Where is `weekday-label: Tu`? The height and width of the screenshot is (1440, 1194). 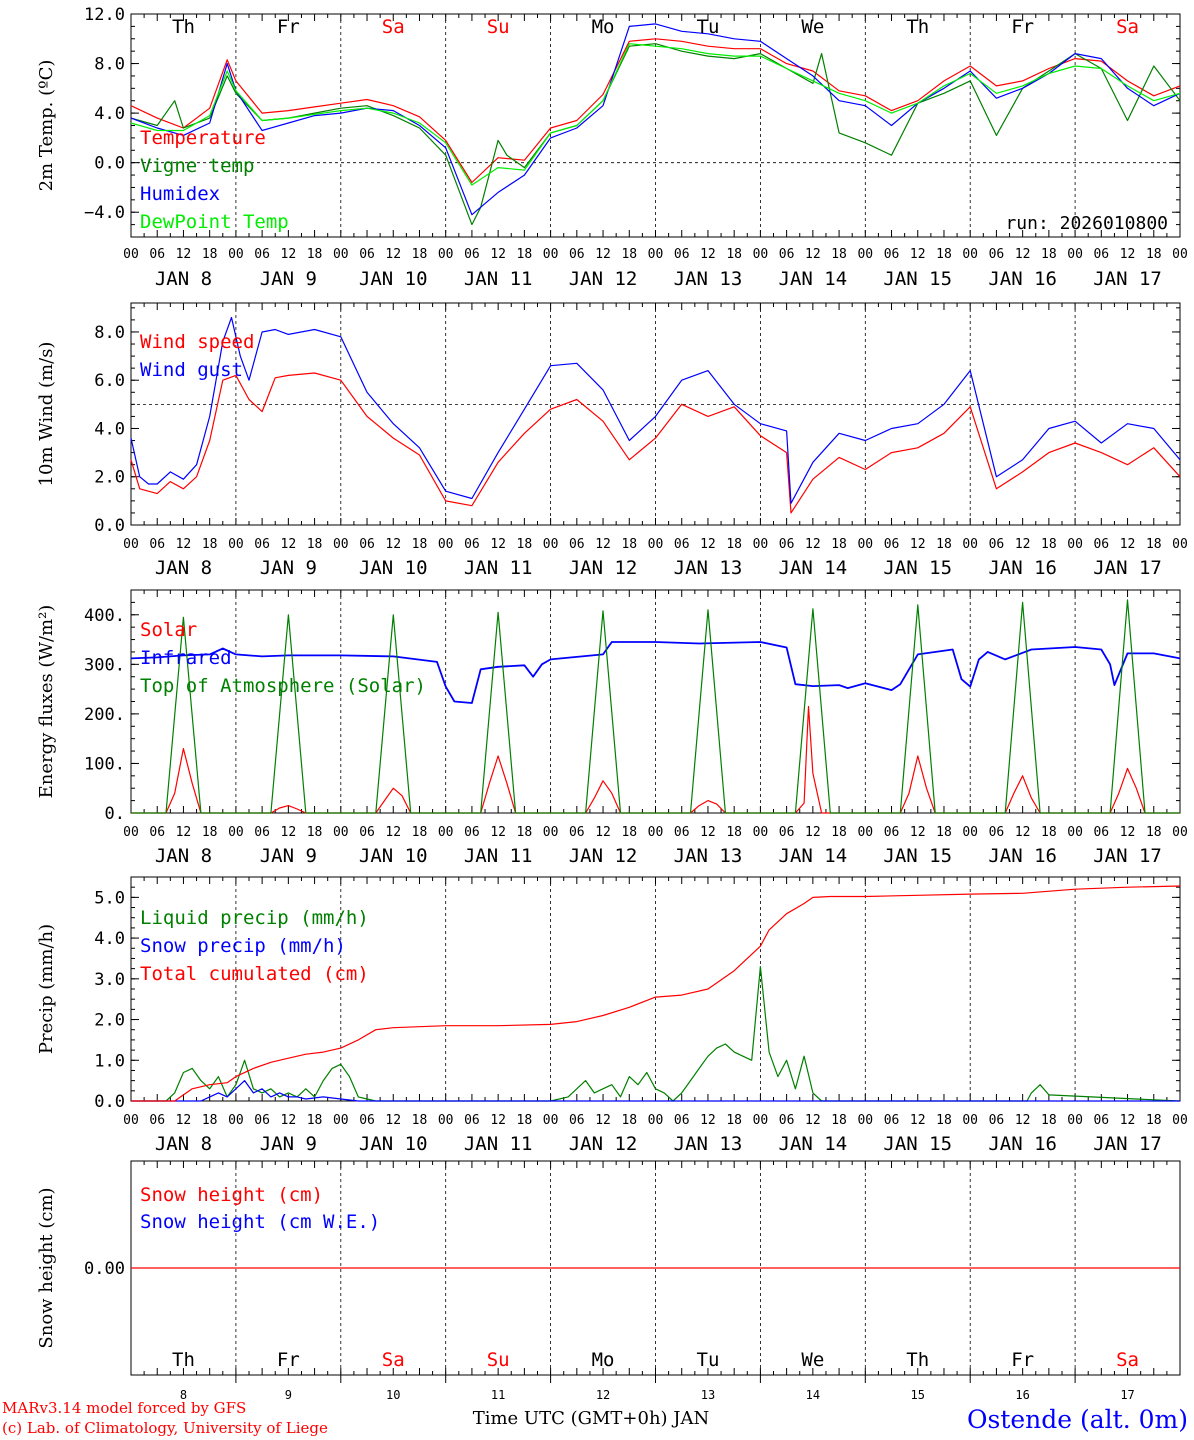
weekday-label: Tu is located at coordinates (708, 27).